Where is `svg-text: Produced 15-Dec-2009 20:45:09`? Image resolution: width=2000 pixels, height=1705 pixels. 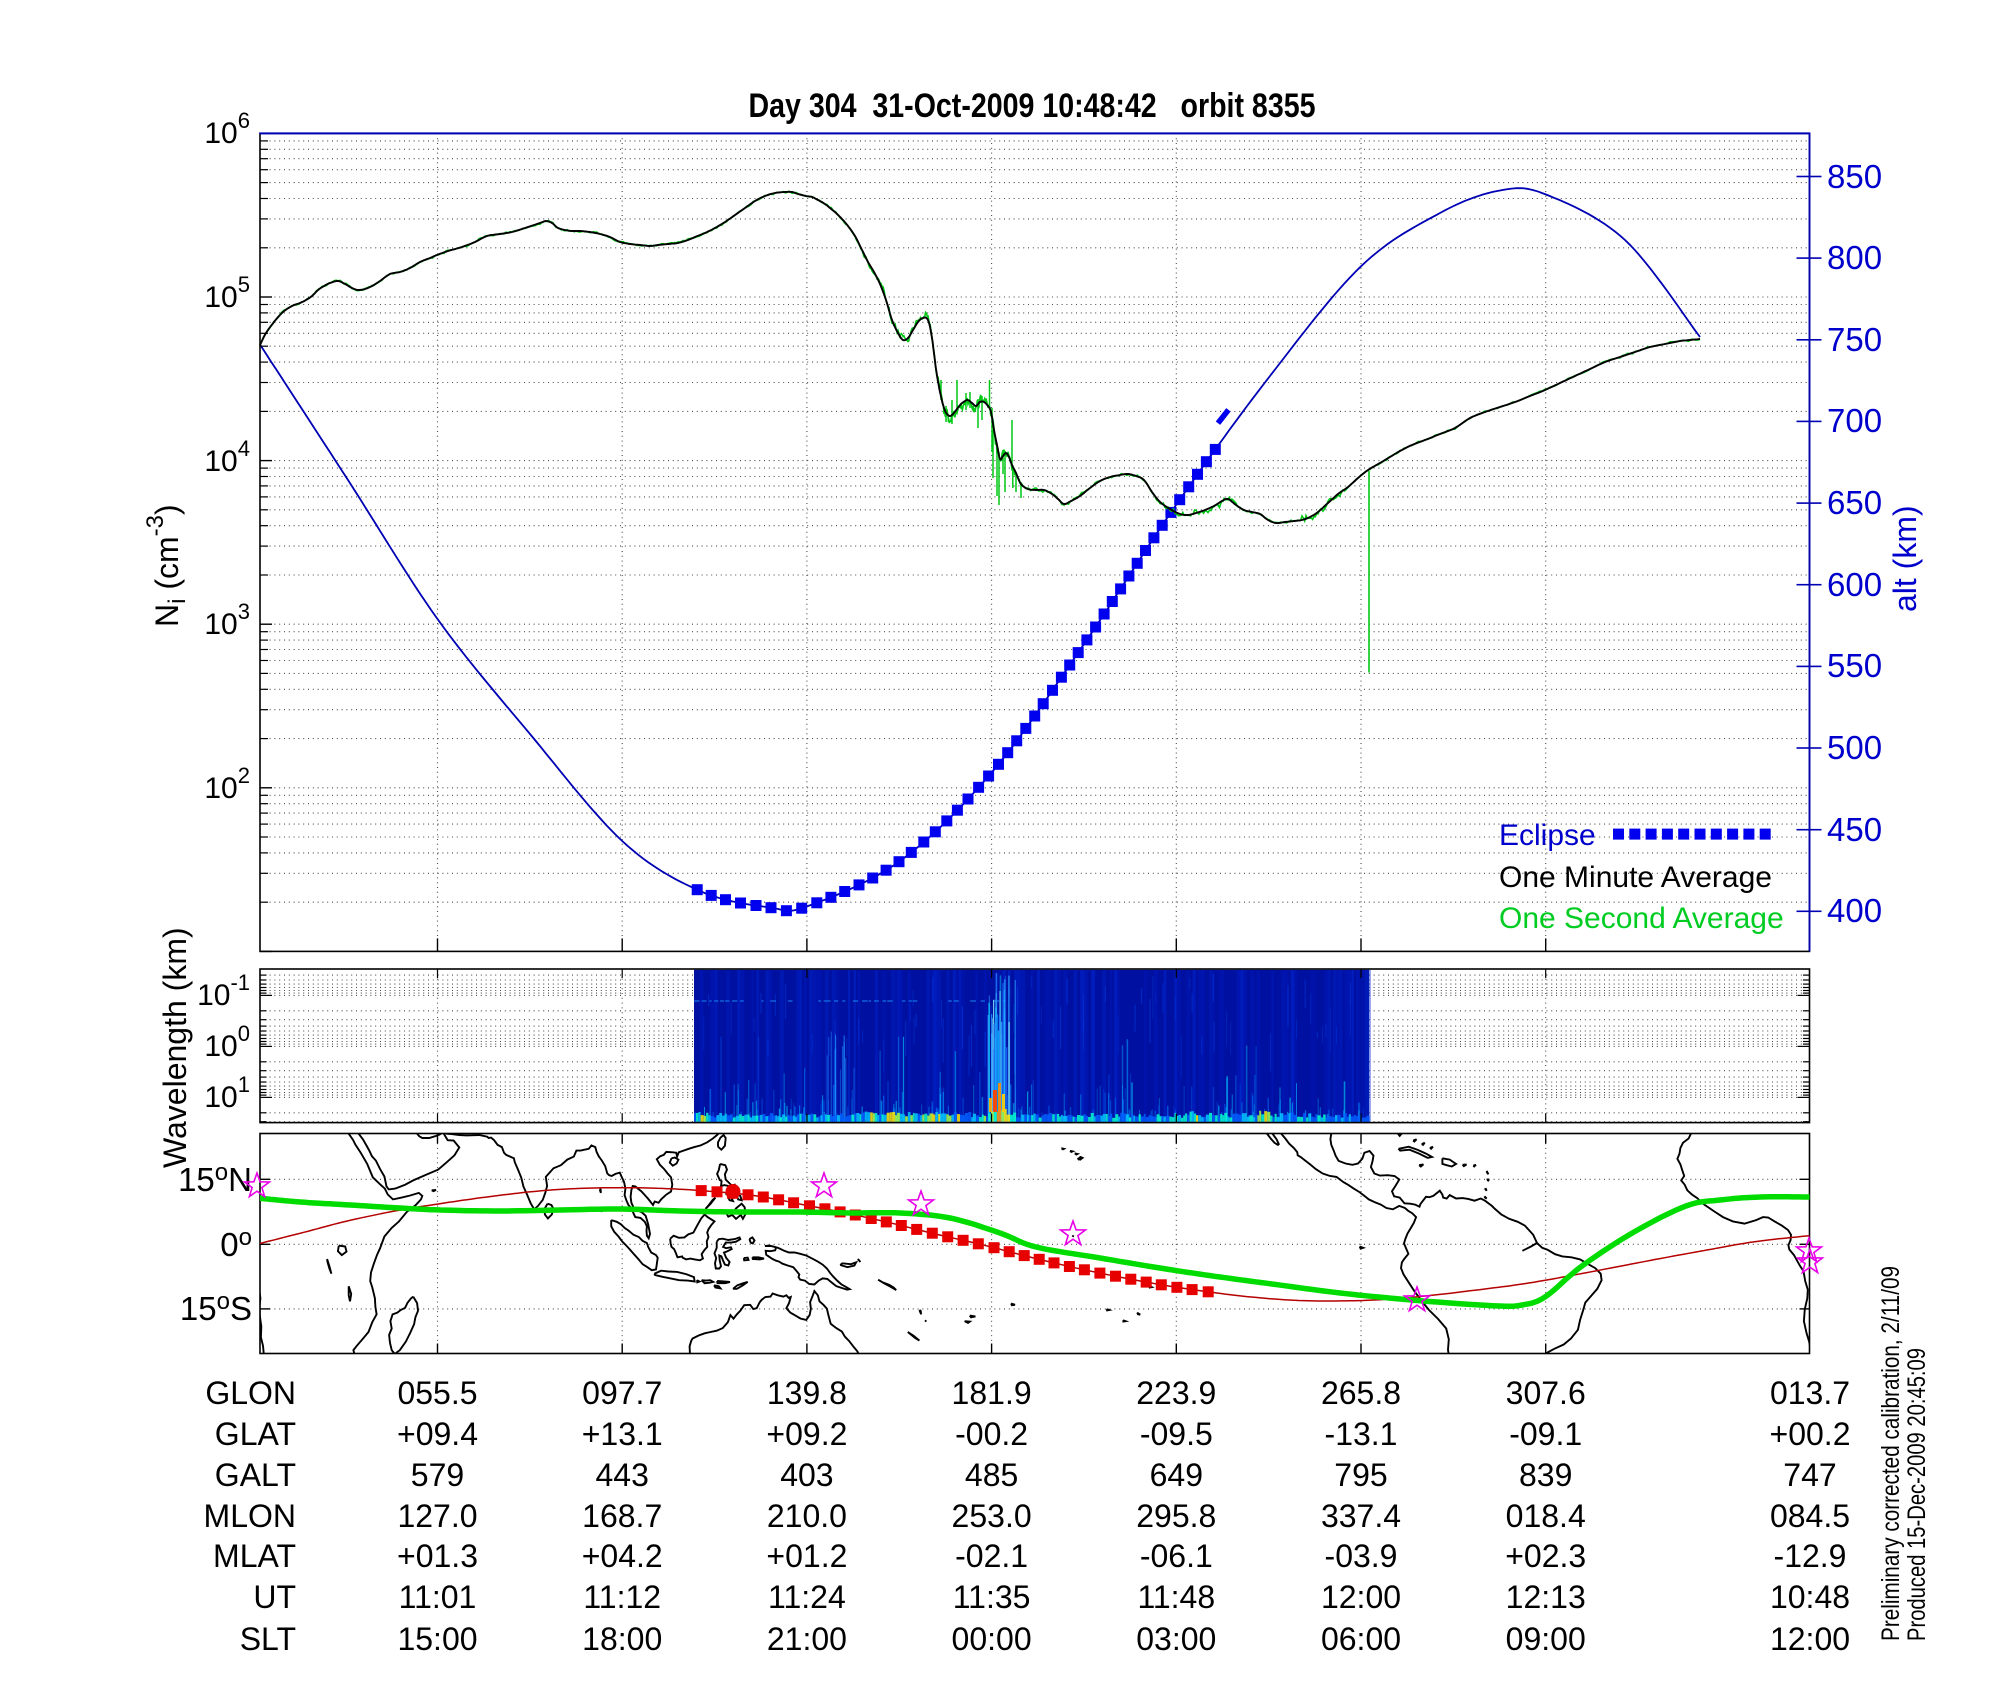 svg-text: Produced 15-Dec-2009 20:45:09 is located at coordinates (1917, 1494).